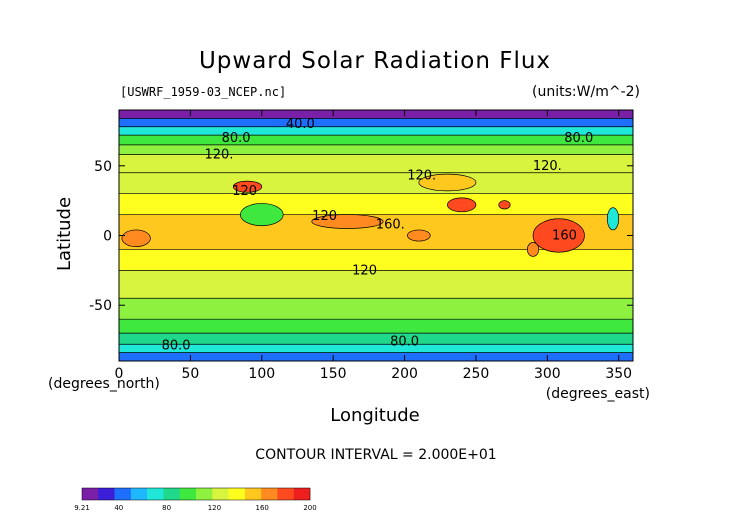 This screenshot has height=532, width=752. What do you see at coordinates (214, 508) in the screenshot?
I see `colorbar-tick-label: 120` at bounding box center [214, 508].